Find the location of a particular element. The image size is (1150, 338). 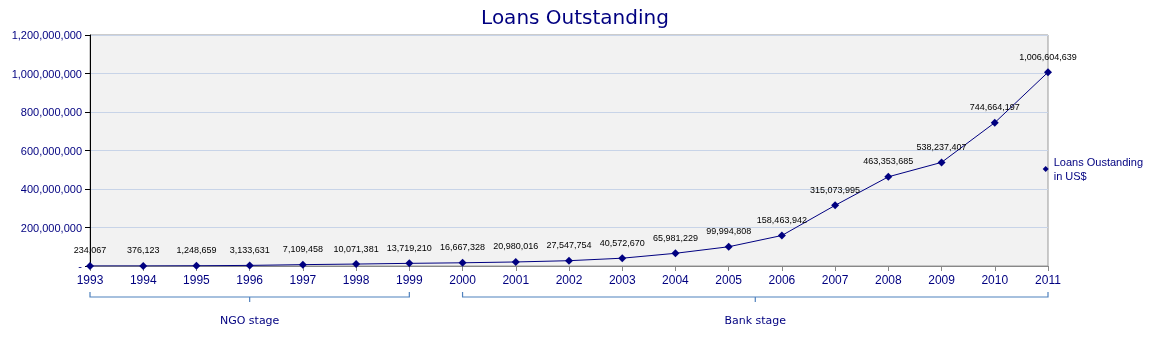

x-tick-label: 1998 is located at coordinates (356, 280).